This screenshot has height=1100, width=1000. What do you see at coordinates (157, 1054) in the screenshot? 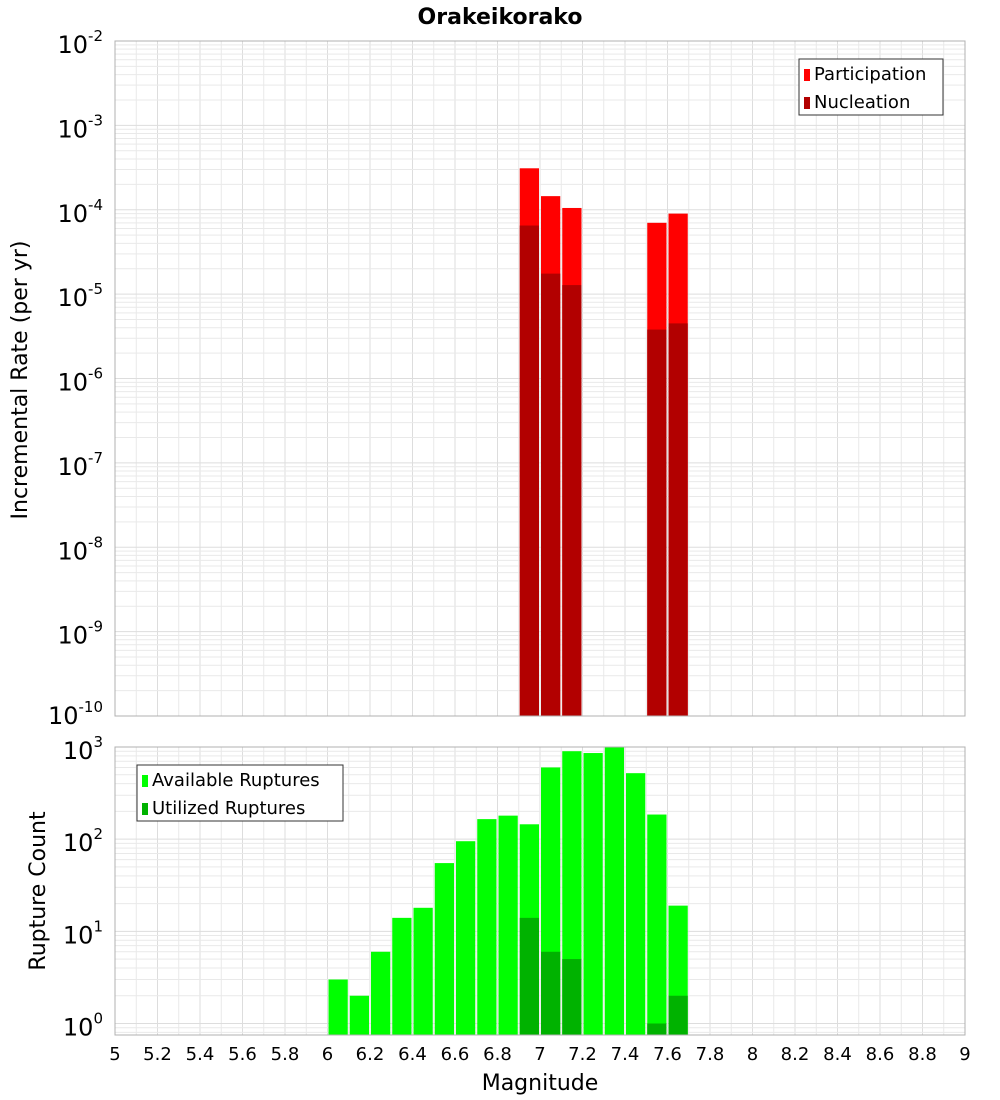
I see `x-tick-label: 5.2` at bounding box center [157, 1054].